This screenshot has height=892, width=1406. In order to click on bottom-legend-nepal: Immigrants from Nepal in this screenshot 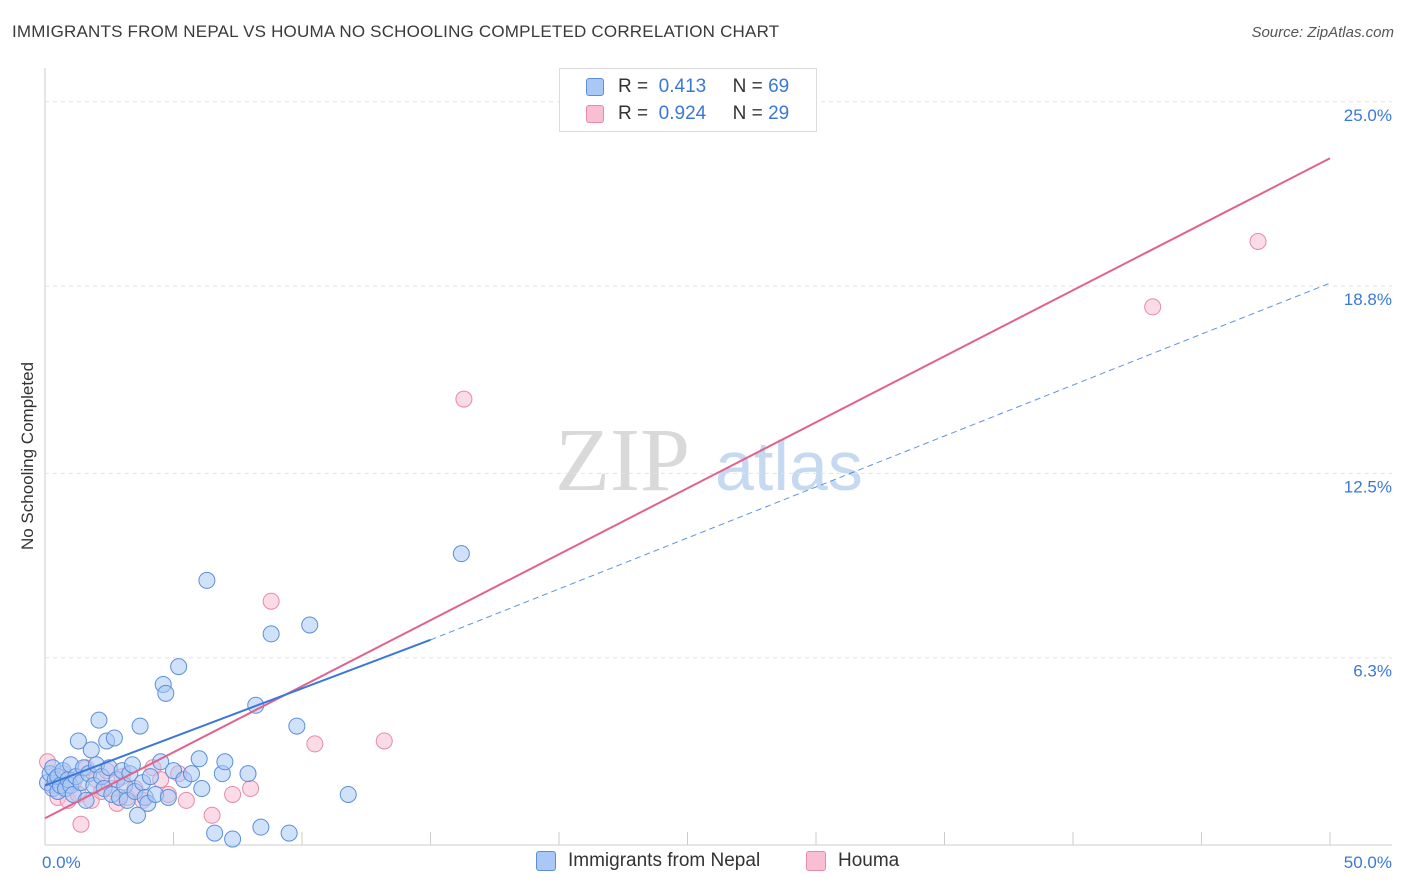, I will do `click(648, 861)`.